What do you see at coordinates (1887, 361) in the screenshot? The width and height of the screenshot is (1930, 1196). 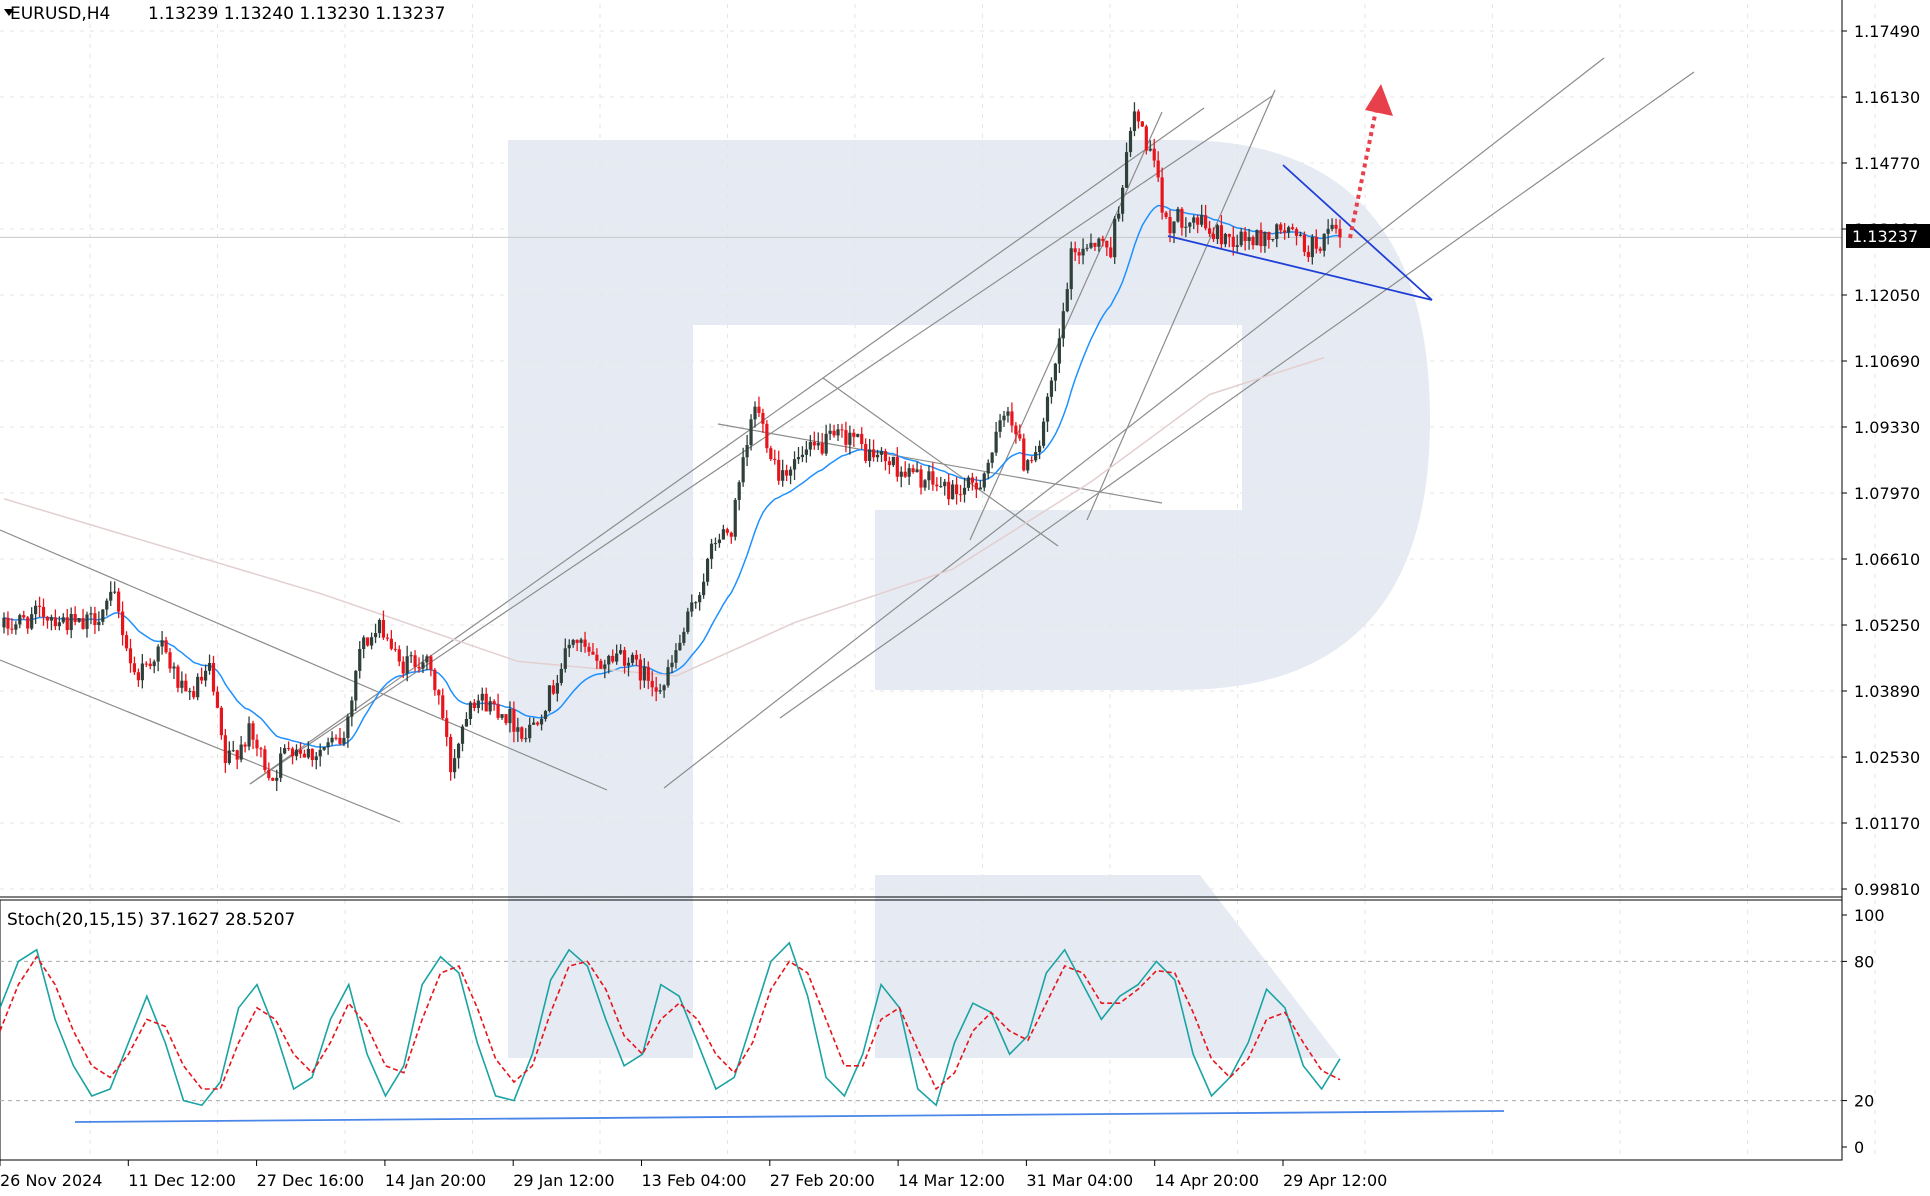 I see `y-tick-label-5: 1.10690` at bounding box center [1887, 361].